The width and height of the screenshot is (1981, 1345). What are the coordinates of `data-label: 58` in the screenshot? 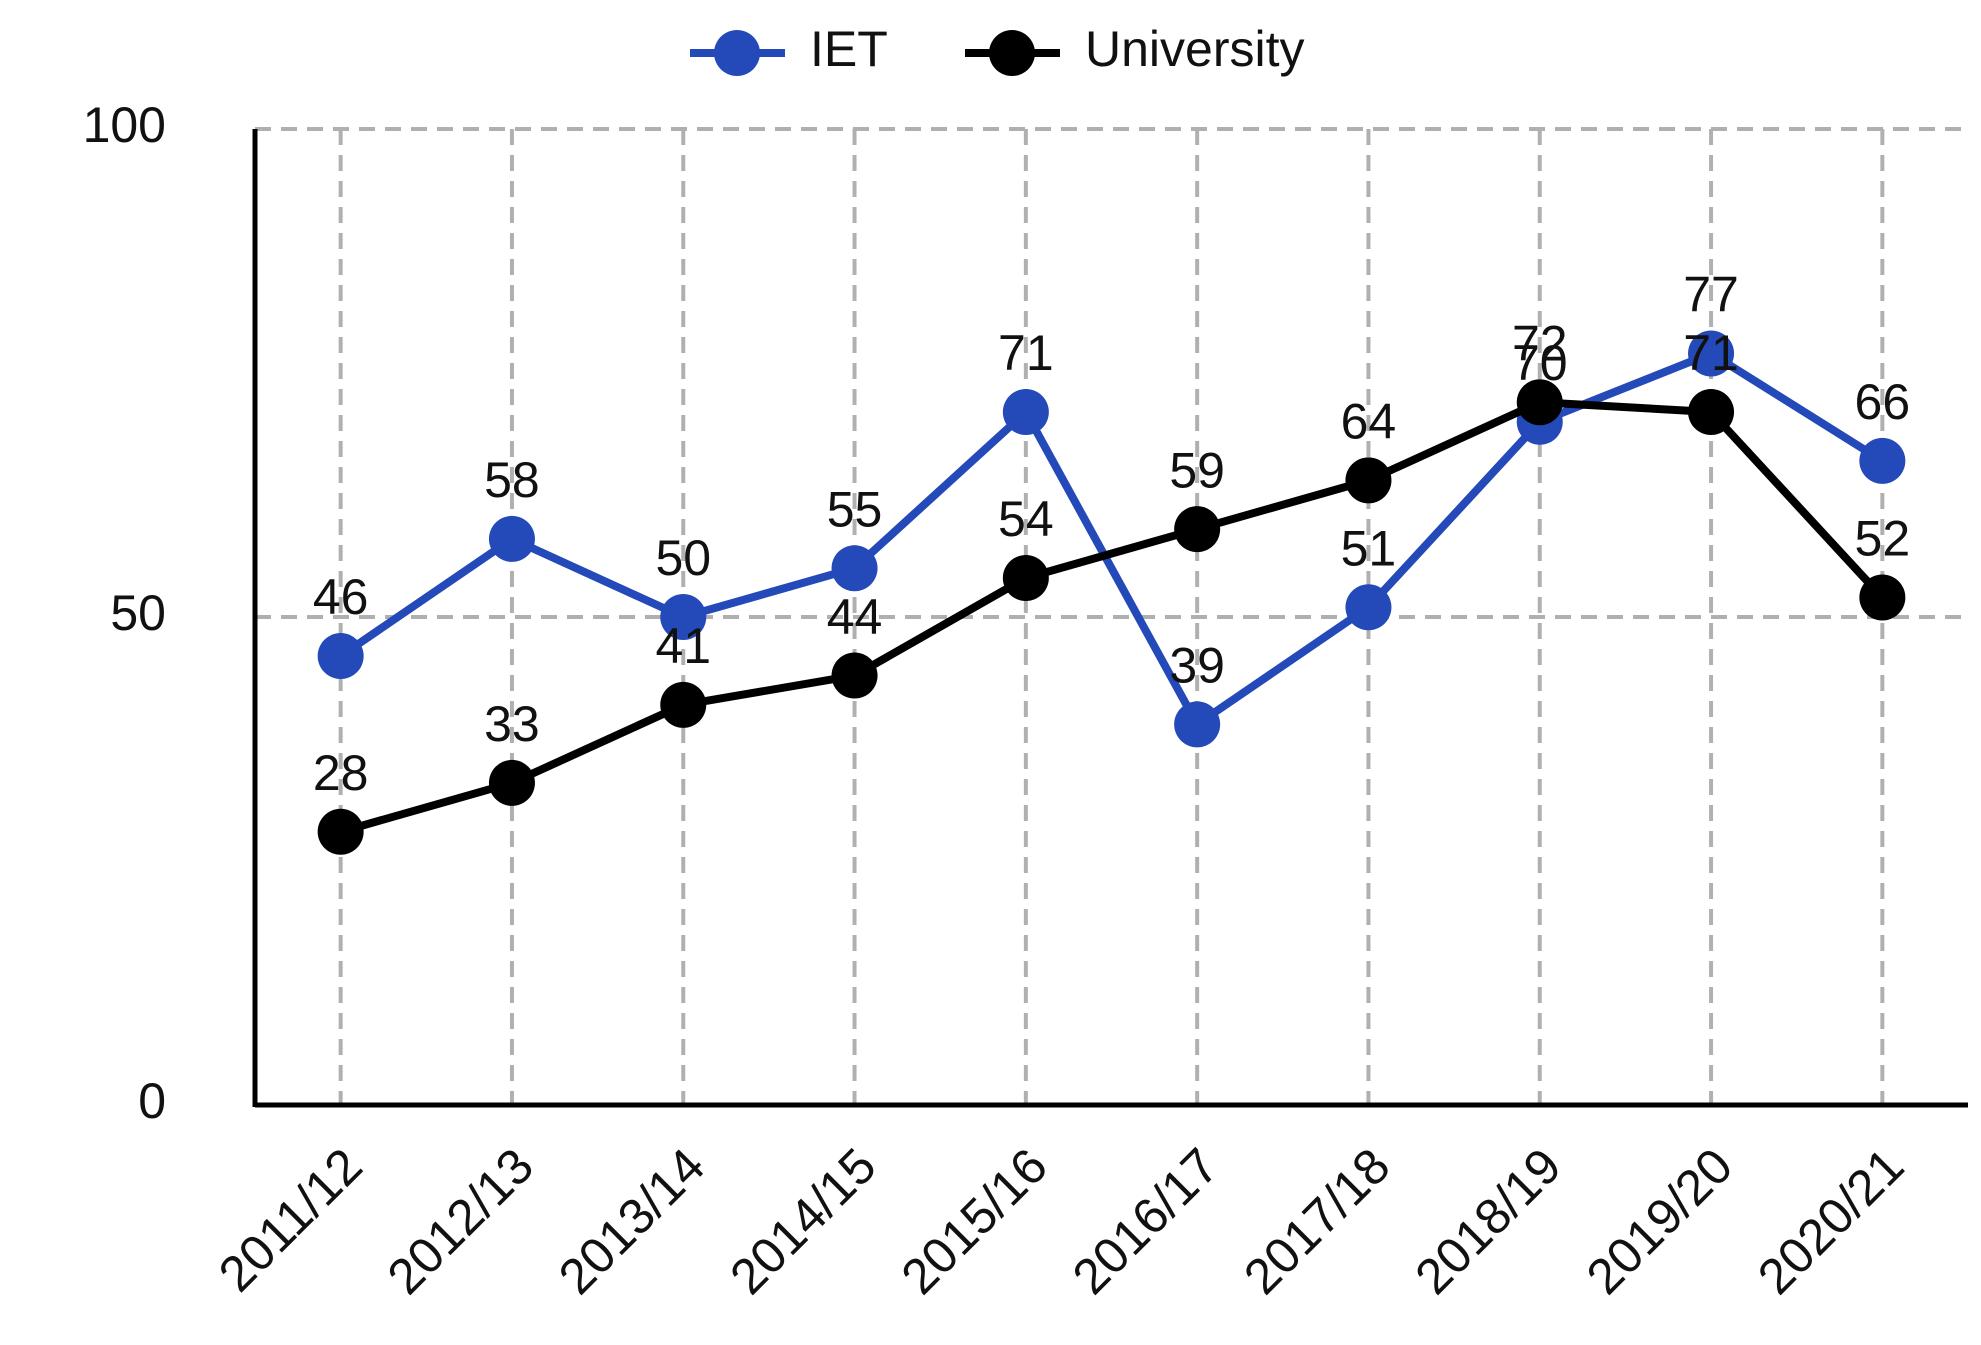 It's located at (512, 480).